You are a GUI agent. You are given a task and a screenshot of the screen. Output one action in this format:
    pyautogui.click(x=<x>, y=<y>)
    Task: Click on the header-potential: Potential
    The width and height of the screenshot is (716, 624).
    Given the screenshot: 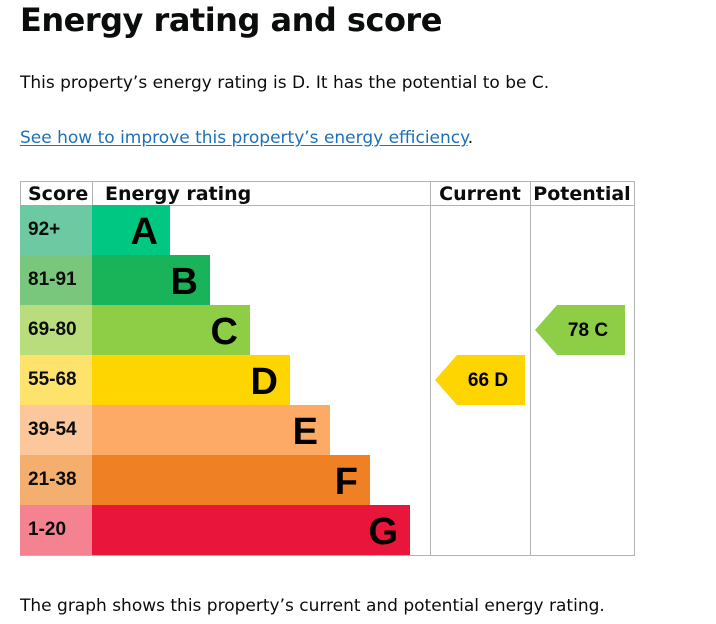 What is the action you would take?
    pyautogui.click(x=581, y=194)
    